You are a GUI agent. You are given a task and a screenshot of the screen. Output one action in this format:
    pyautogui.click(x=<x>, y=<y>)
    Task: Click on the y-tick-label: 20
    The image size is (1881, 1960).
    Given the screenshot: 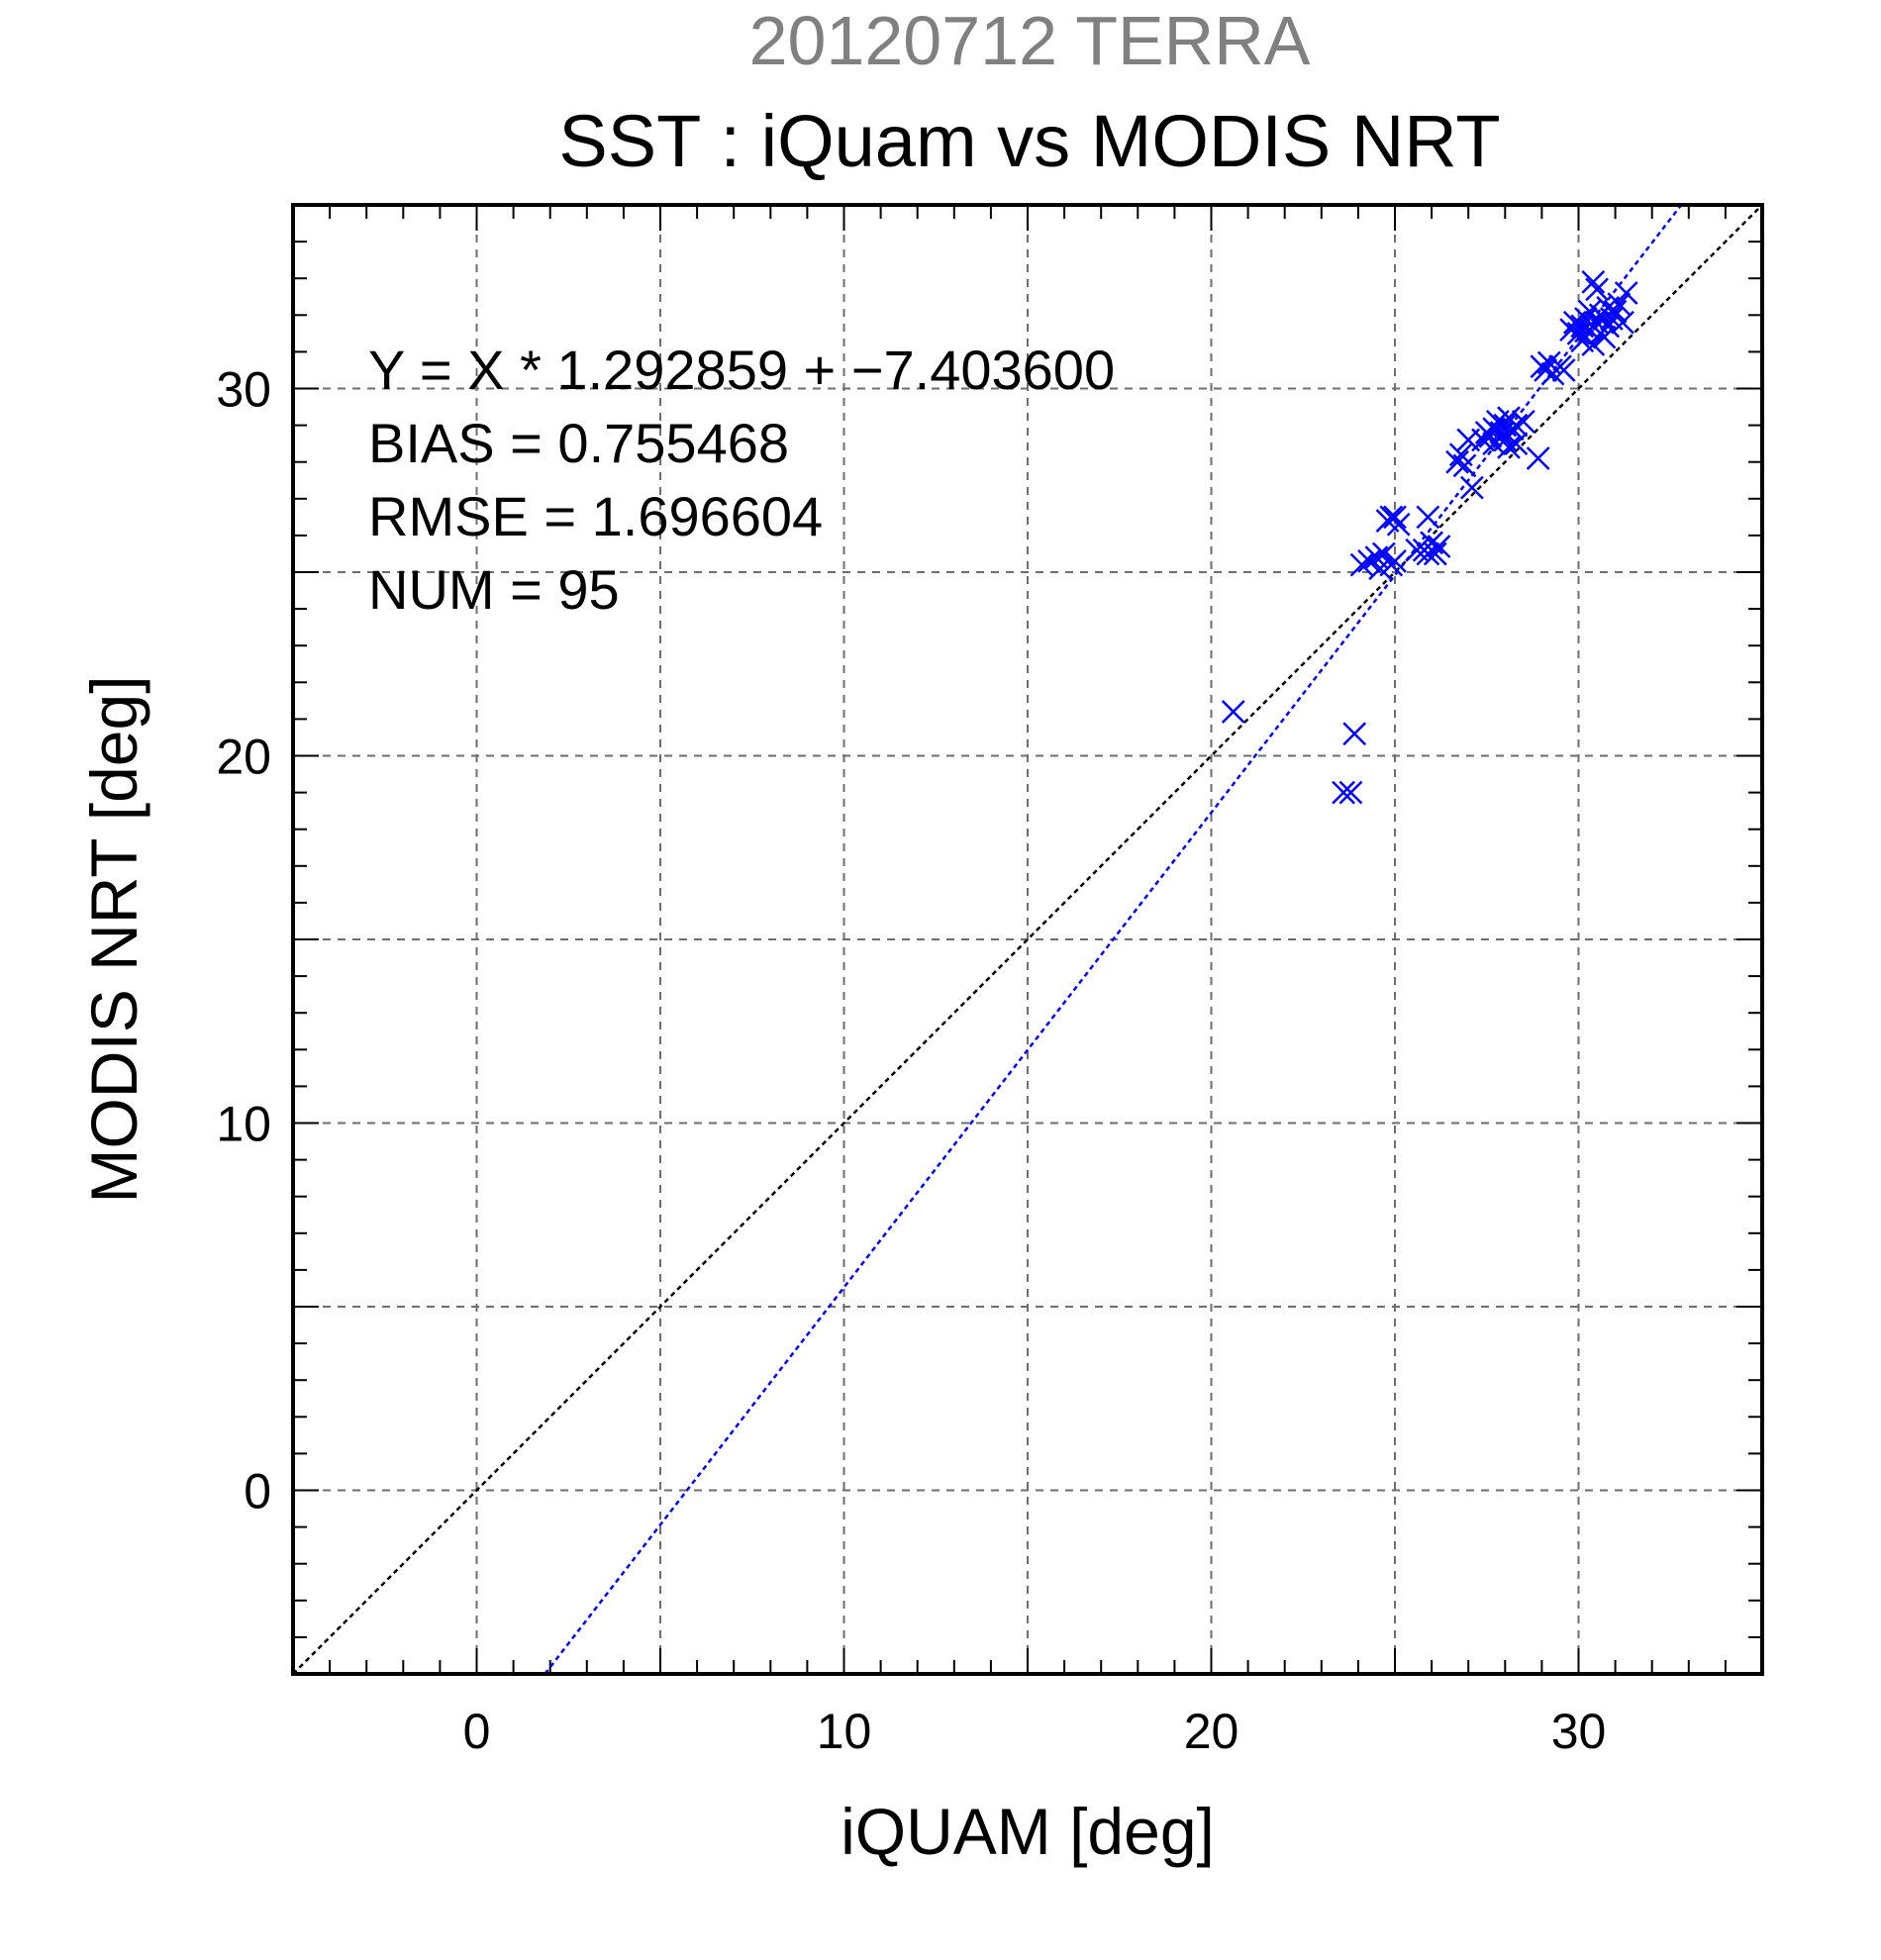 What is the action you would take?
    pyautogui.click(x=244, y=757)
    